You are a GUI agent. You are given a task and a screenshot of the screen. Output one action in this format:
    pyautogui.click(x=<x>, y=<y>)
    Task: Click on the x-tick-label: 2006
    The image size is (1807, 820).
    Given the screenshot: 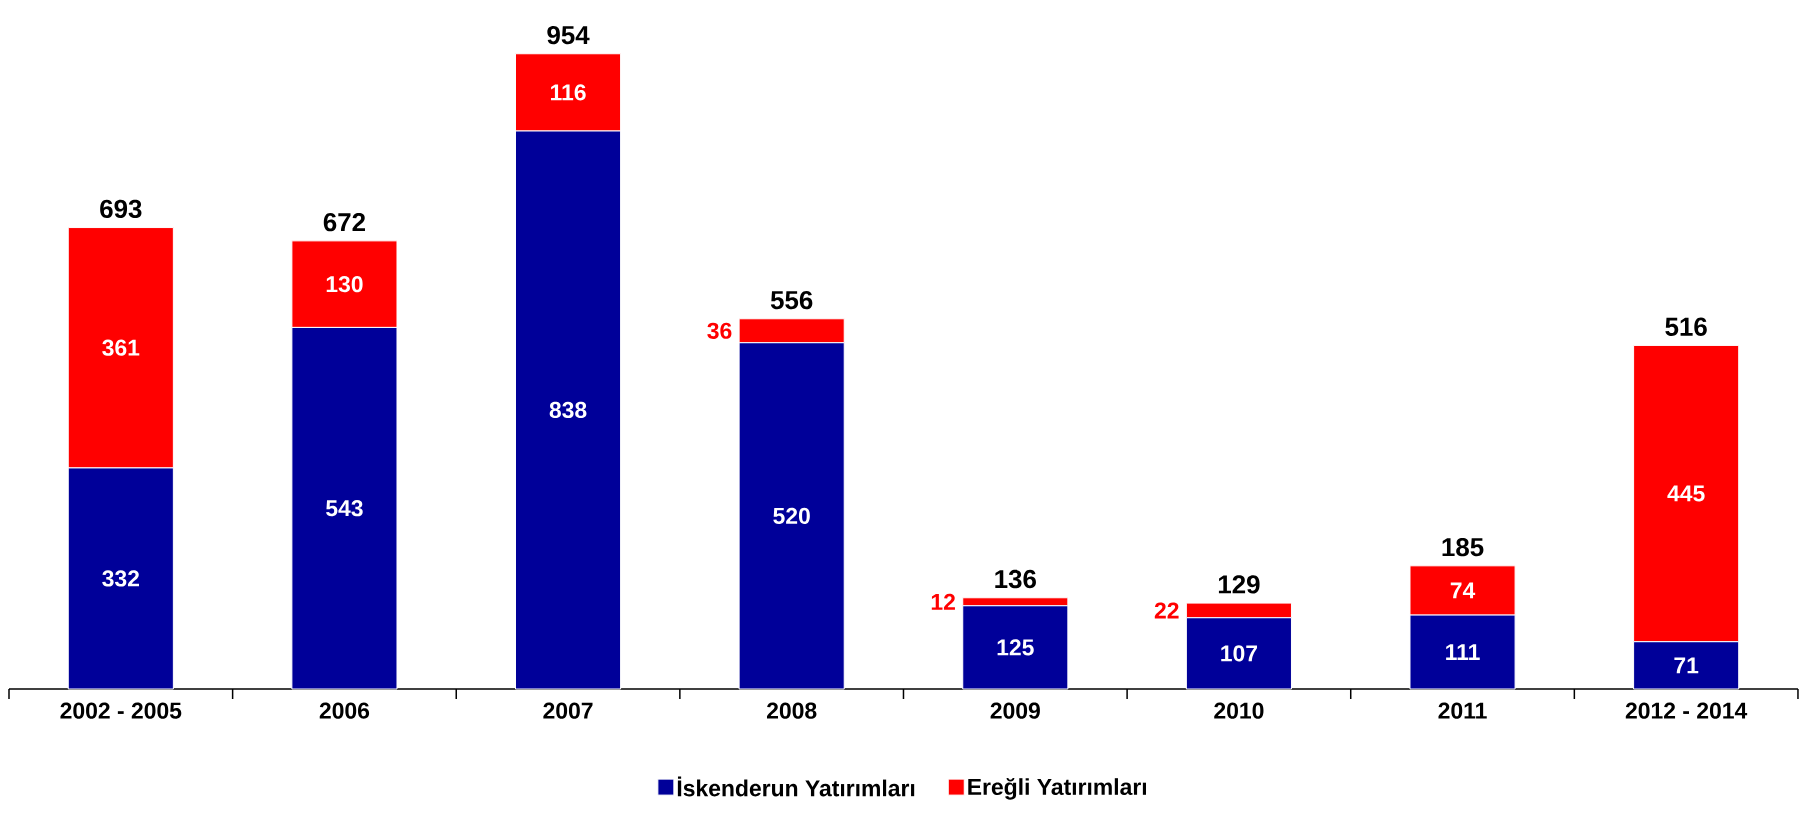 What is the action you would take?
    pyautogui.click(x=344, y=710)
    